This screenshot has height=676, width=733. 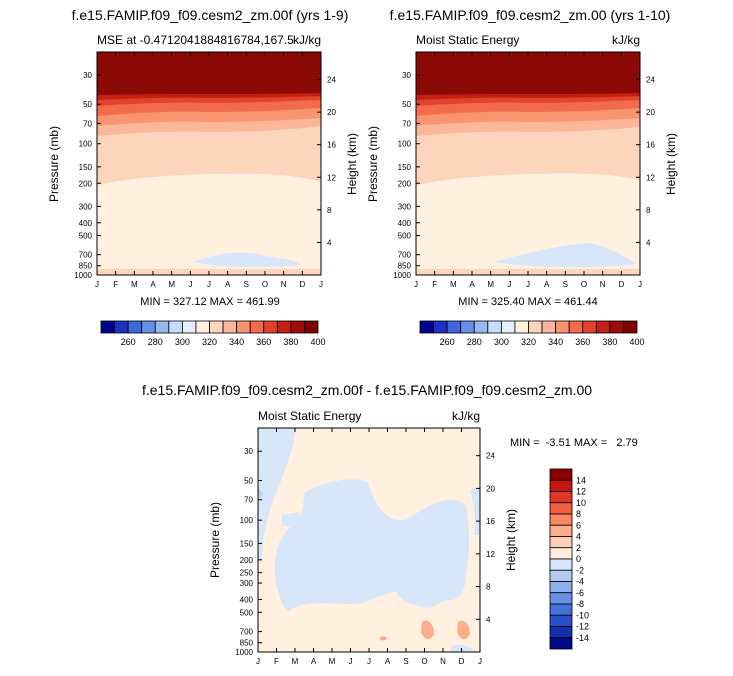 I want to click on panel-1-colorbar: 260 280 300 320 340 360 380 400, so click(x=213, y=333).